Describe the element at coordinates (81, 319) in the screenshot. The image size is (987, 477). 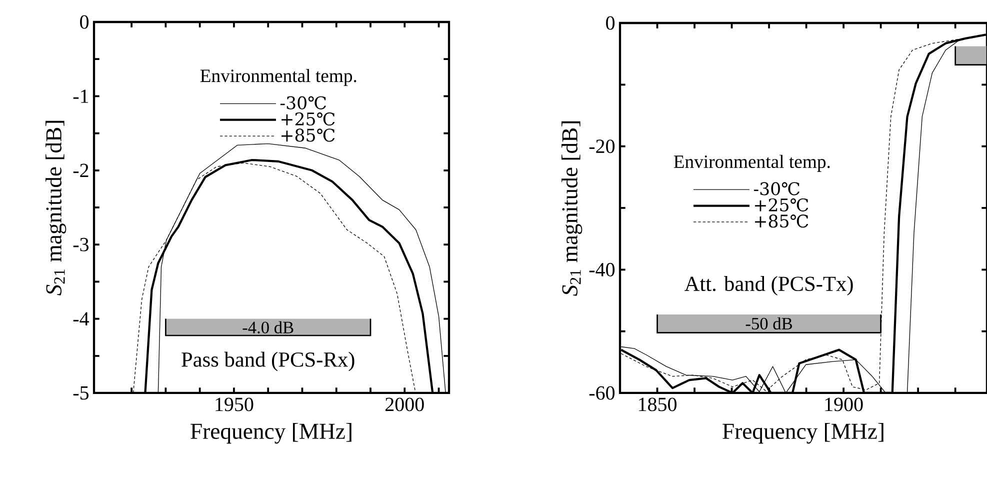
I see `y-tick-label: -4` at that location.